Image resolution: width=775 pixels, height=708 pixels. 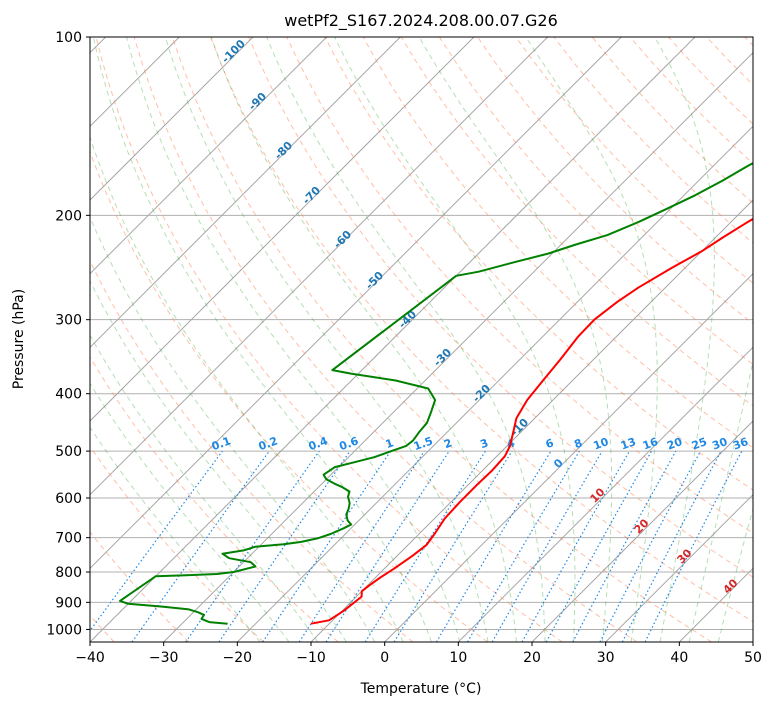 What do you see at coordinates (268, 443) in the screenshot?
I see `mixing-ratio-label: 0.2` at bounding box center [268, 443].